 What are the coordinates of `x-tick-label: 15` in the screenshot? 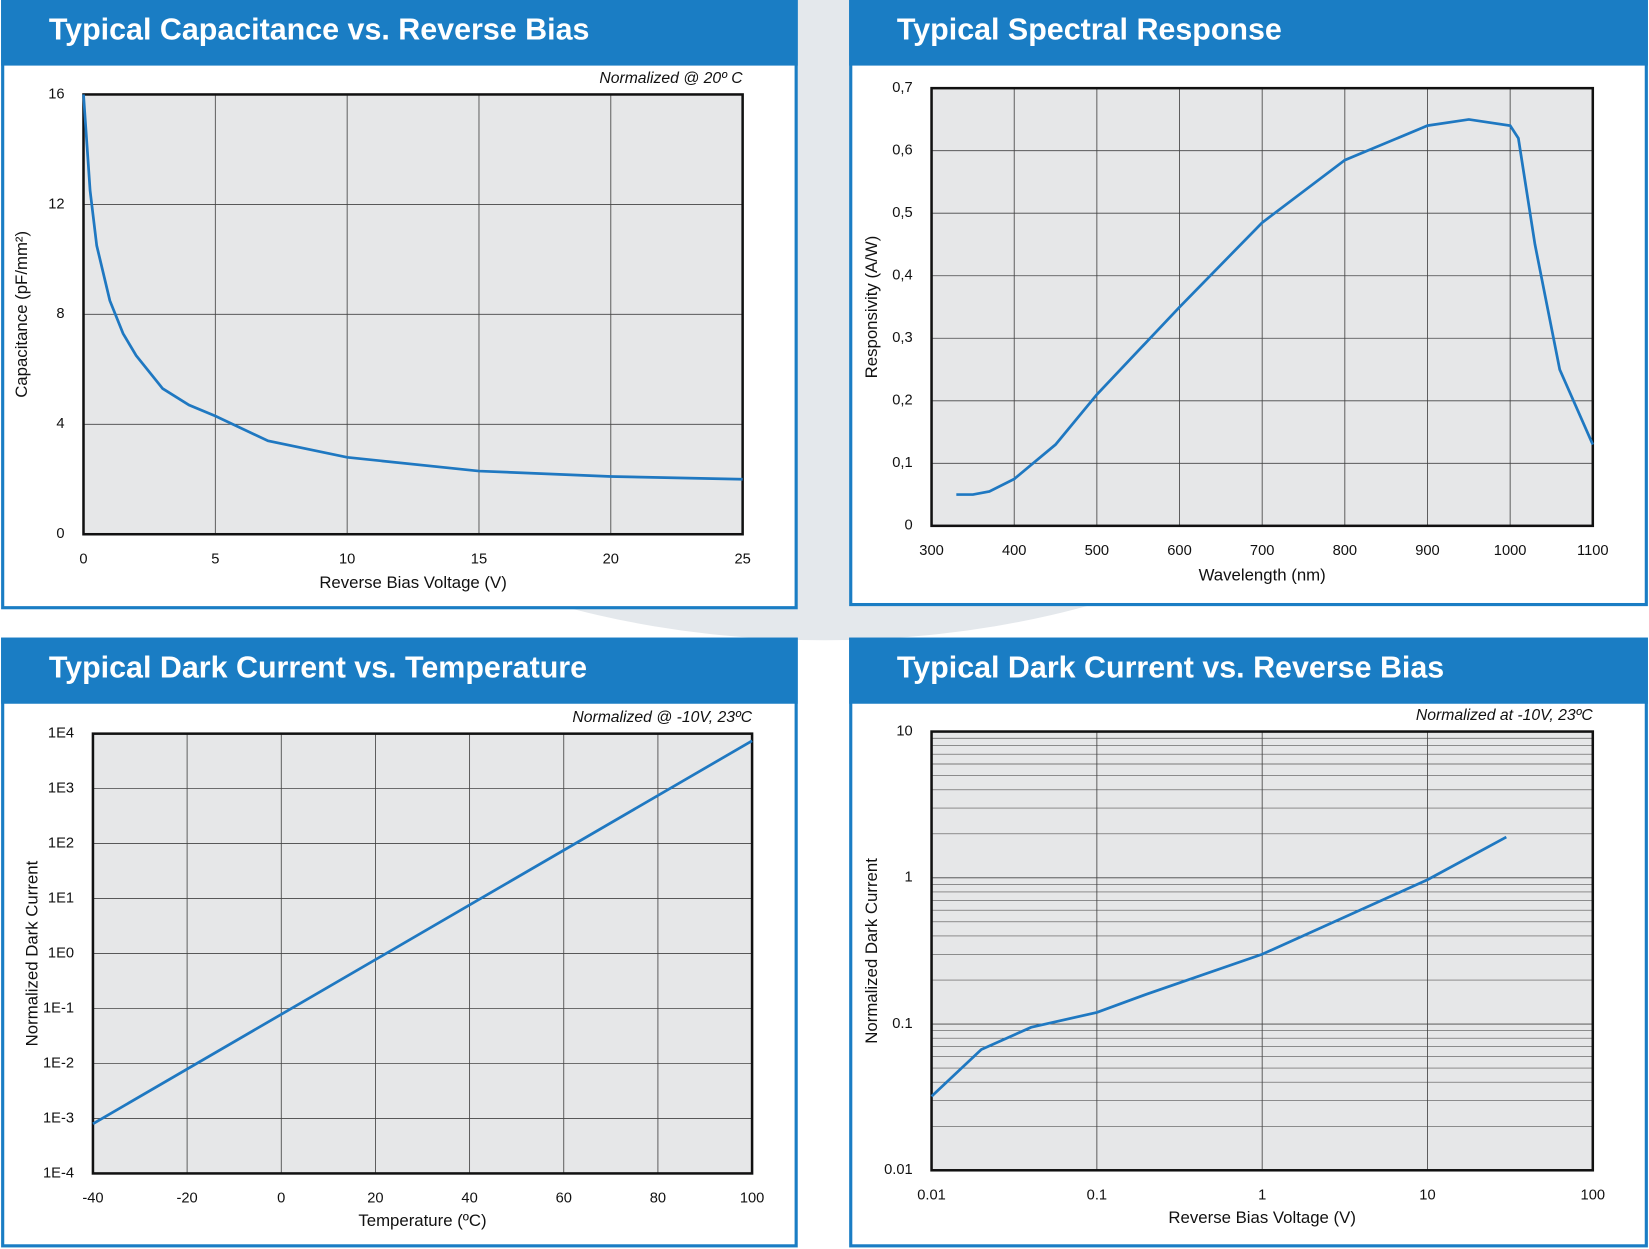 It's located at (479, 559).